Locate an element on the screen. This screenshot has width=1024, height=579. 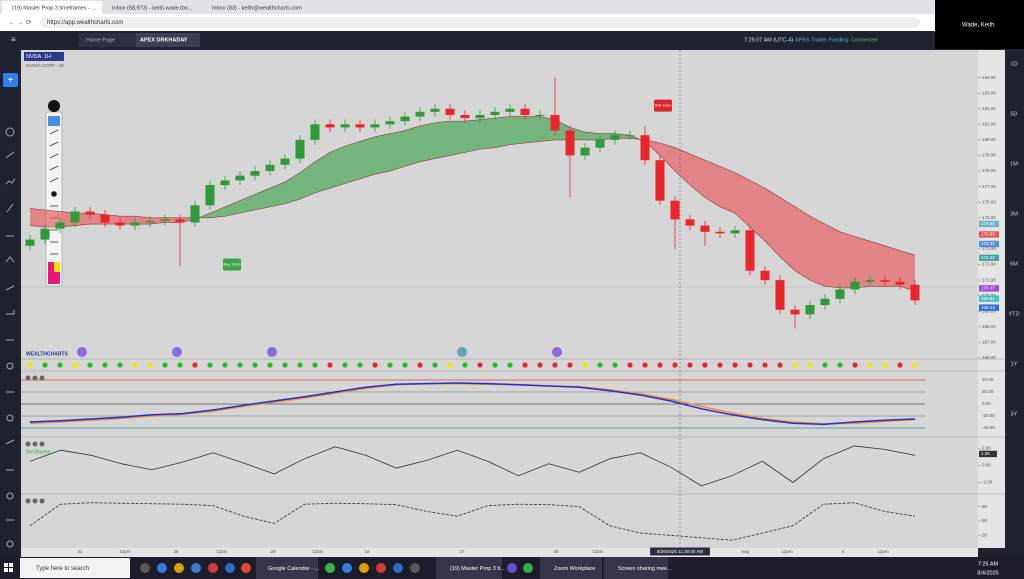
range-button: 1M is located at coordinates (1014, 164).